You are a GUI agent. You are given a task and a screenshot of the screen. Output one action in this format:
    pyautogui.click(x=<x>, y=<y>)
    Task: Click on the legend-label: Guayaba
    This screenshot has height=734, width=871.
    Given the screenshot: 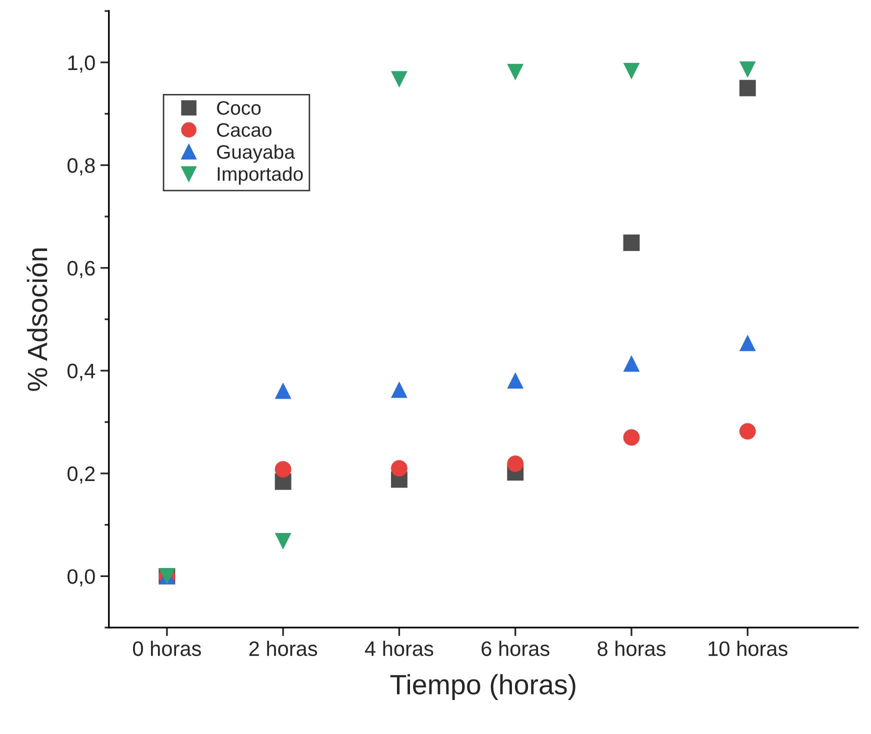 What is the action you would take?
    pyautogui.click(x=256, y=153)
    